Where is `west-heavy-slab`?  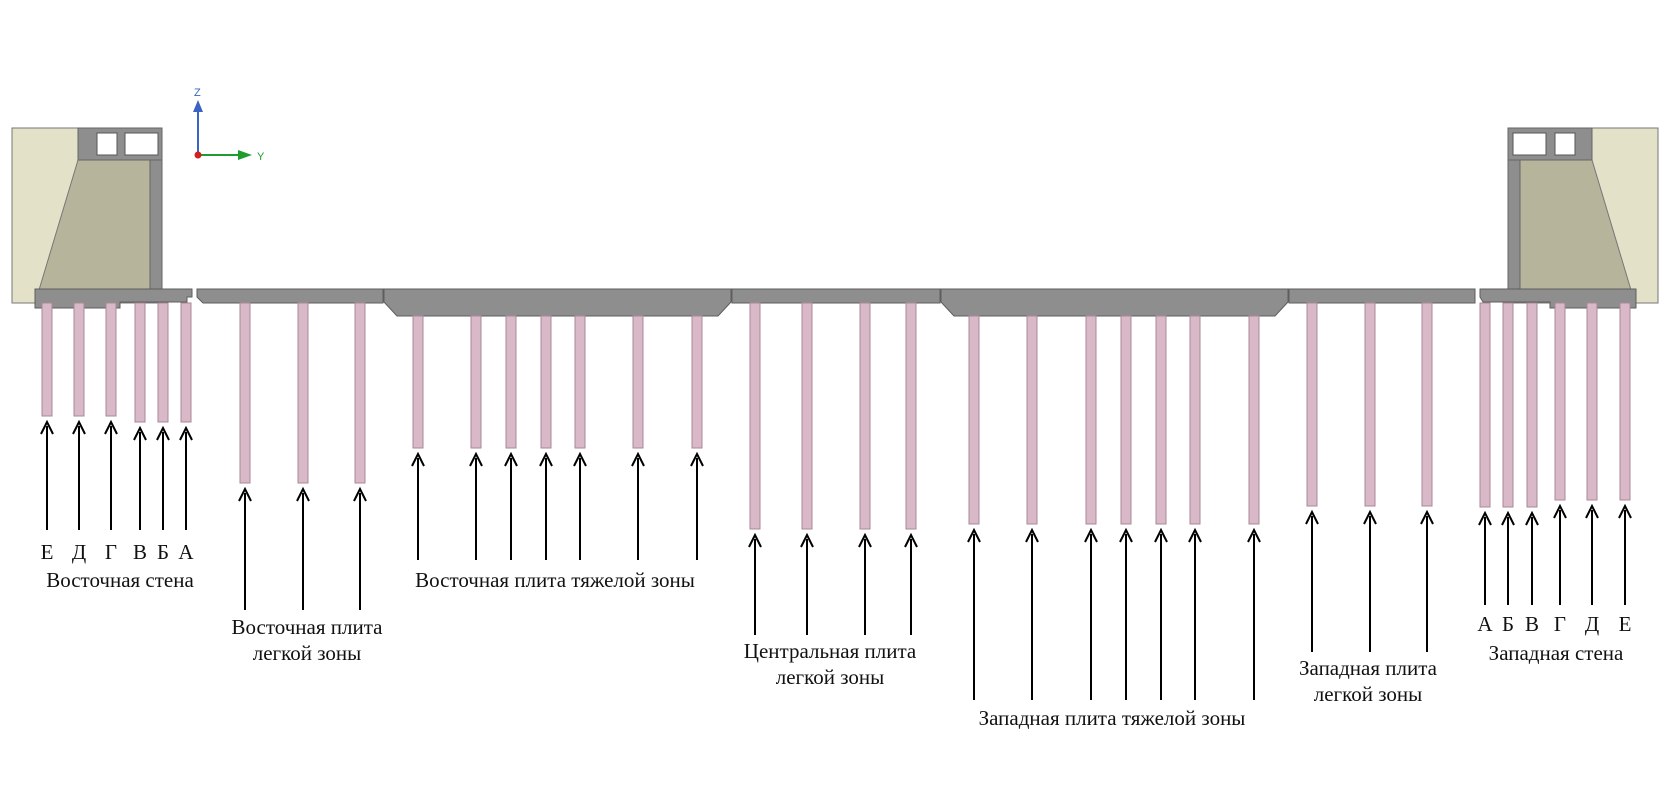
west-heavy-slab is located at coordinates (1114, 302).